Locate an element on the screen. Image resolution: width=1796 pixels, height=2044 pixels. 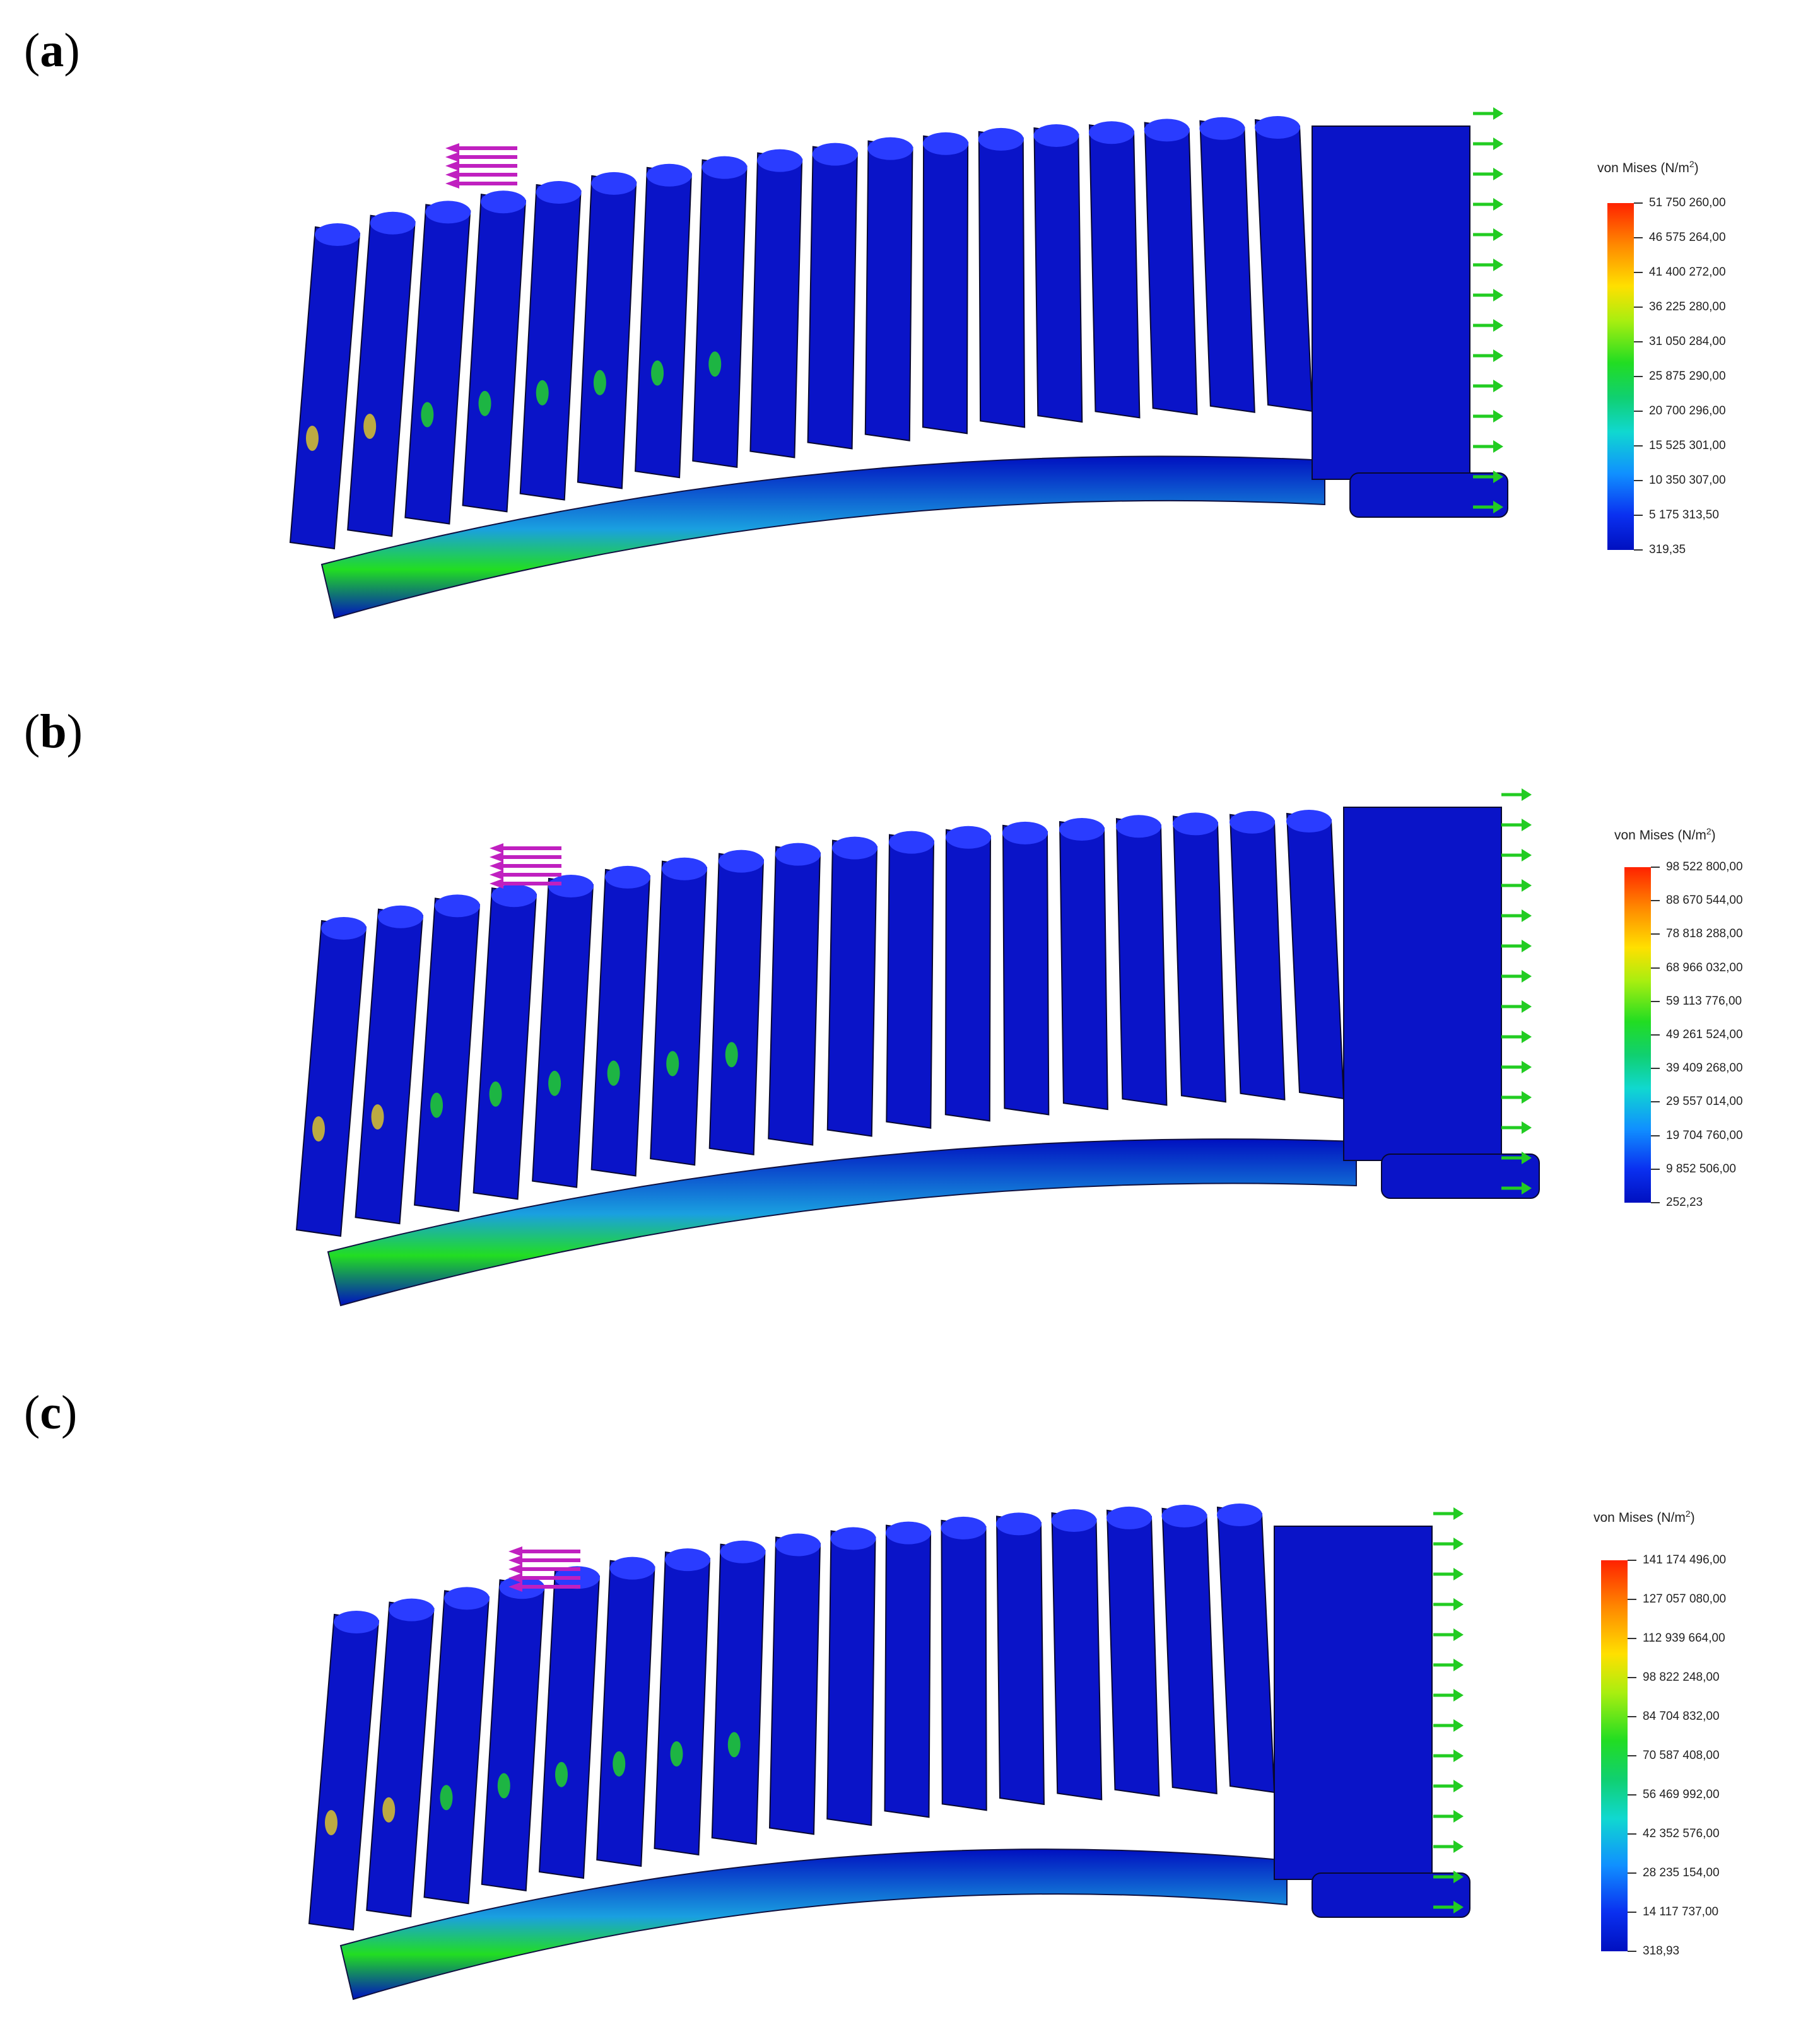
legend-tick-label: 98 822 248,00 is located at coordinates (1674, 1678).